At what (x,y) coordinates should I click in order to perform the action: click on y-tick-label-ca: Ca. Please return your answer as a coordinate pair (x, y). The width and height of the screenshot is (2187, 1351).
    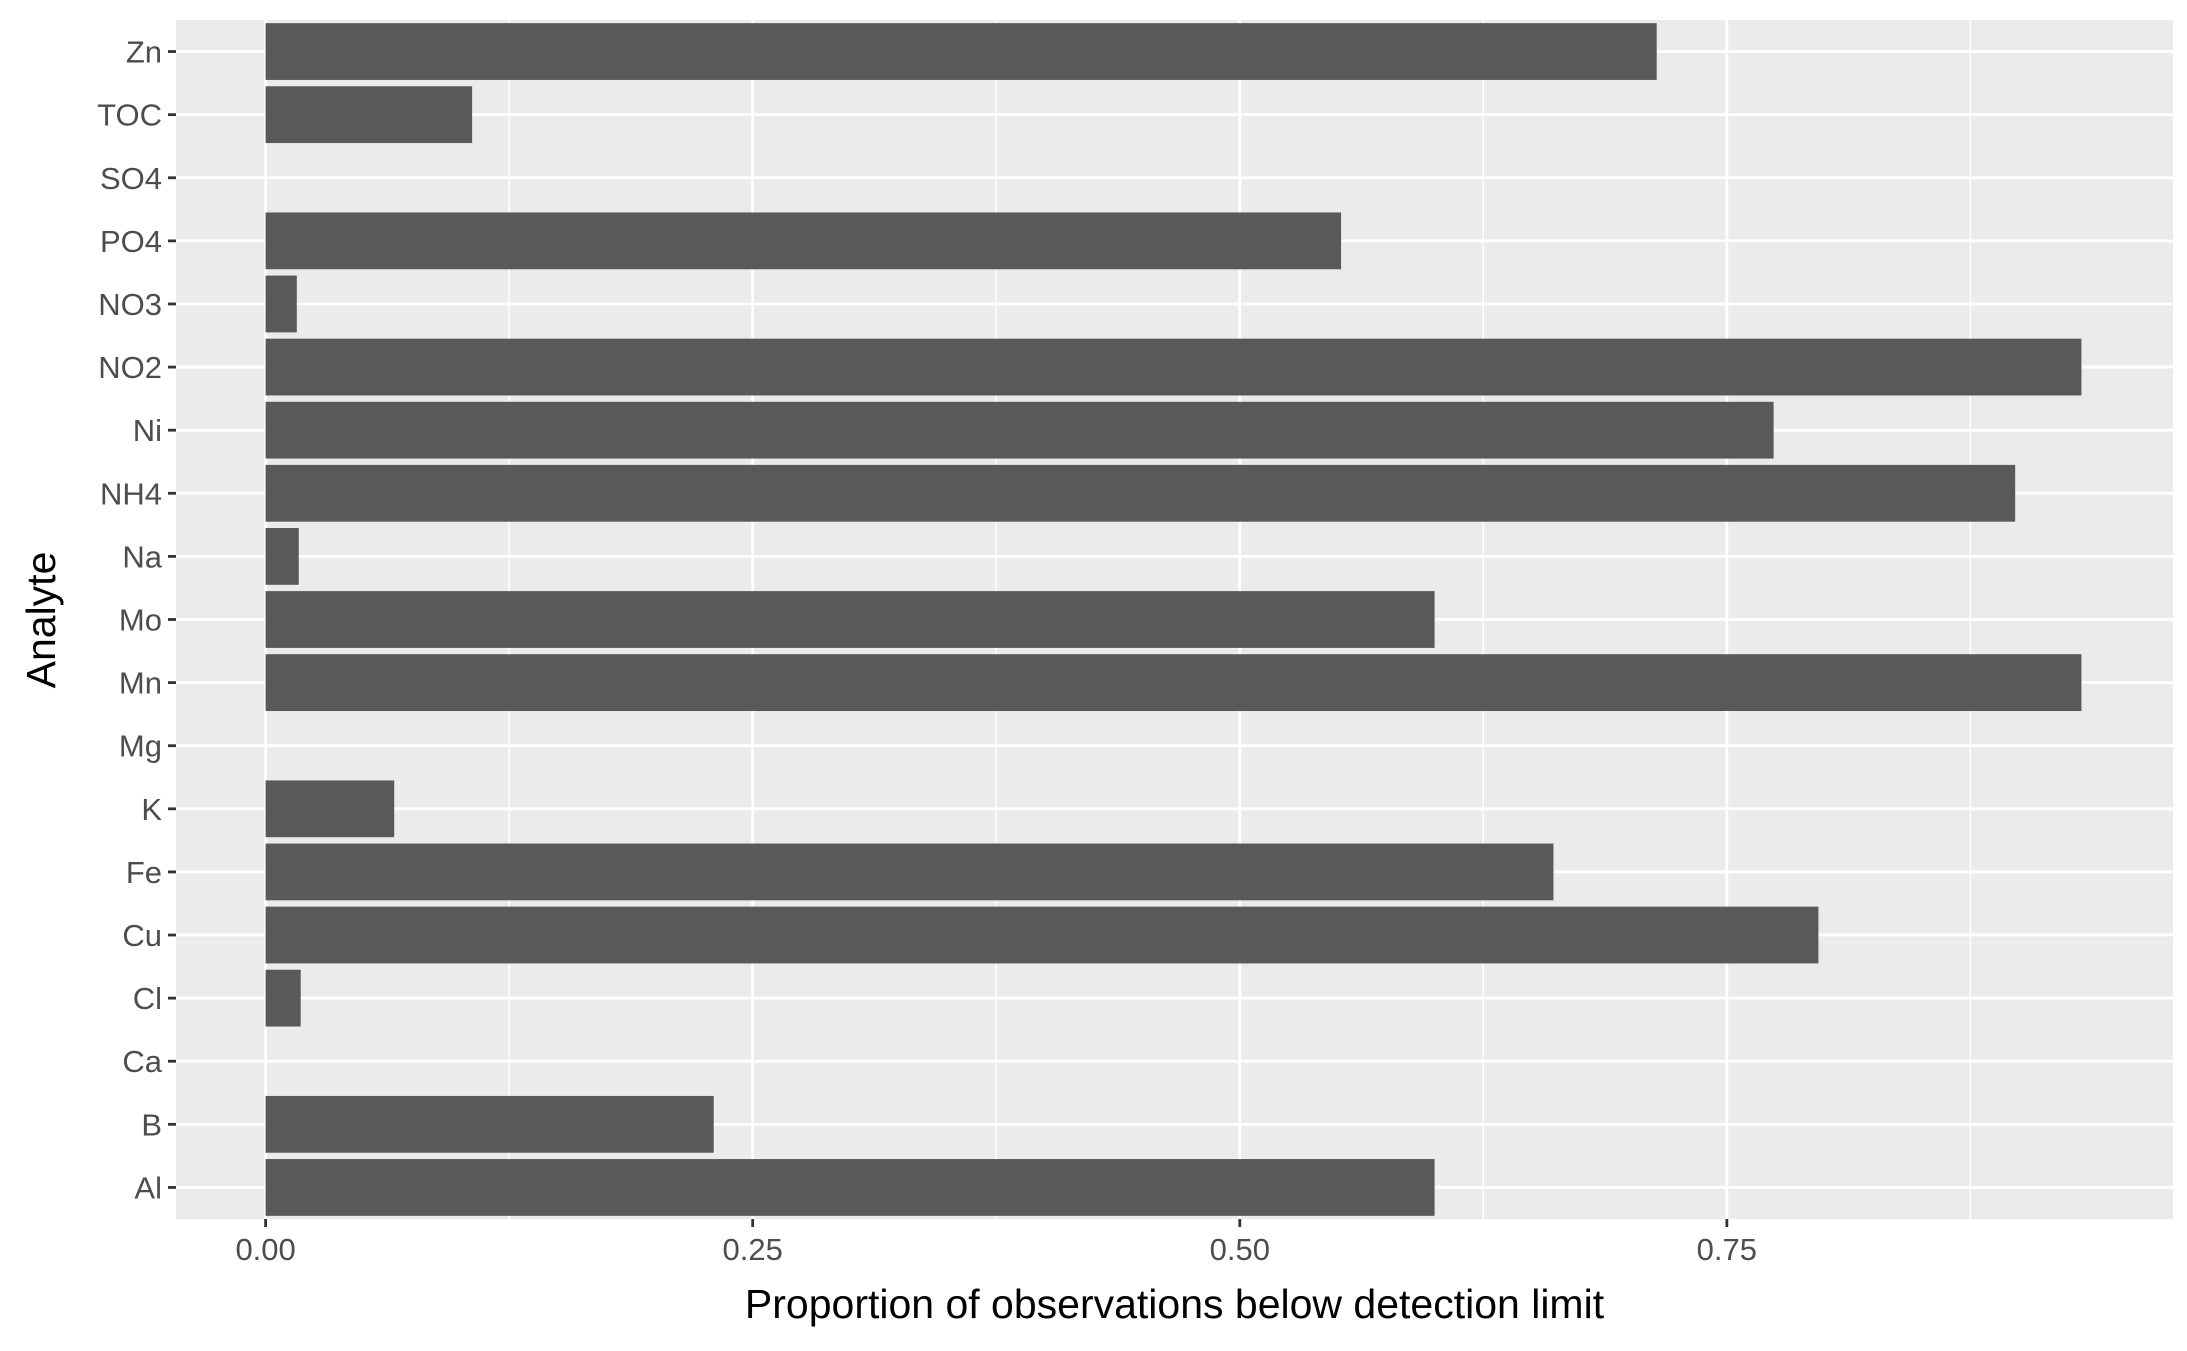
    Looking at the image, I should click on (142, 1061).